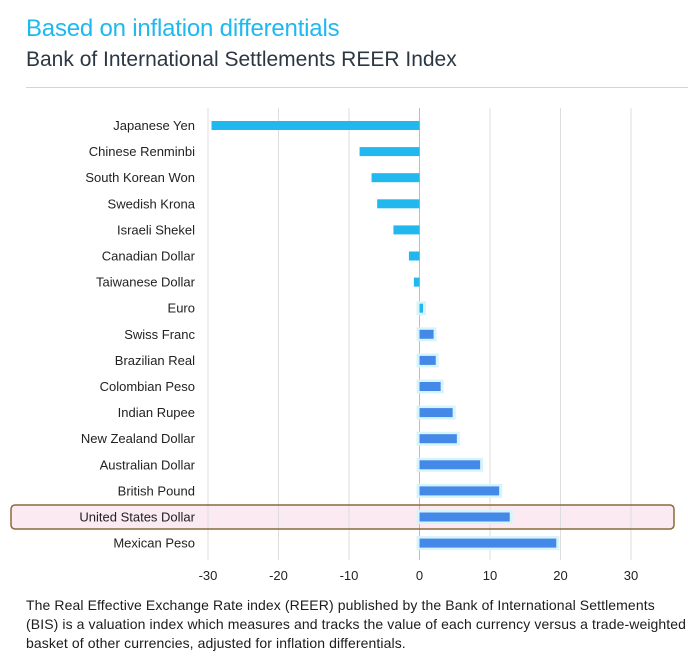  I want to click on category-label-united-states-dollar: United States Dollar, so click(137, 517).